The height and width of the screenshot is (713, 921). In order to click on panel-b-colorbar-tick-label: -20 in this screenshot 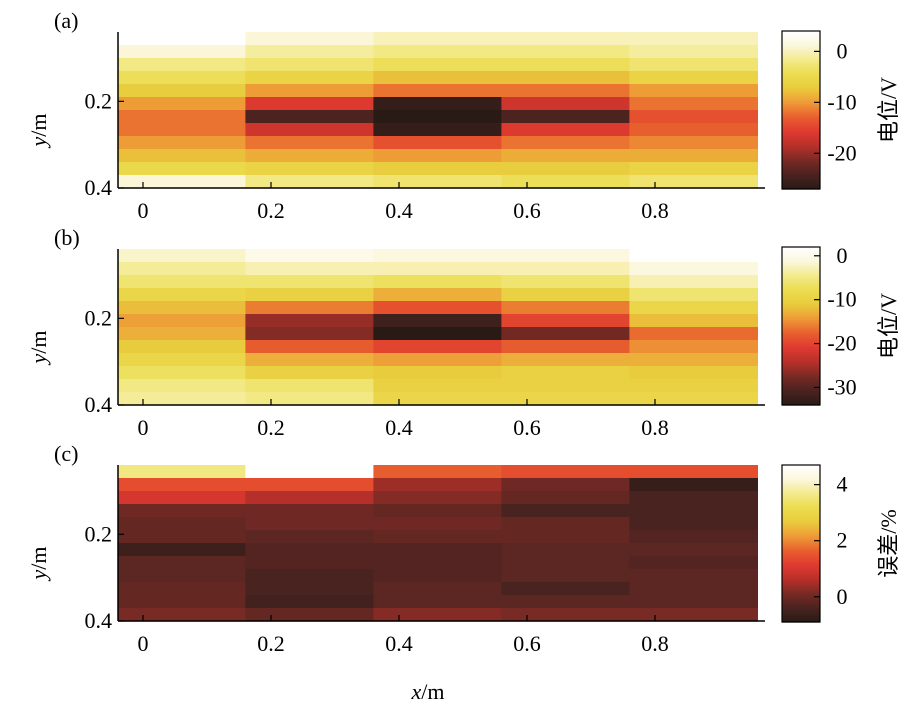, I will do `click(841, 343)`.